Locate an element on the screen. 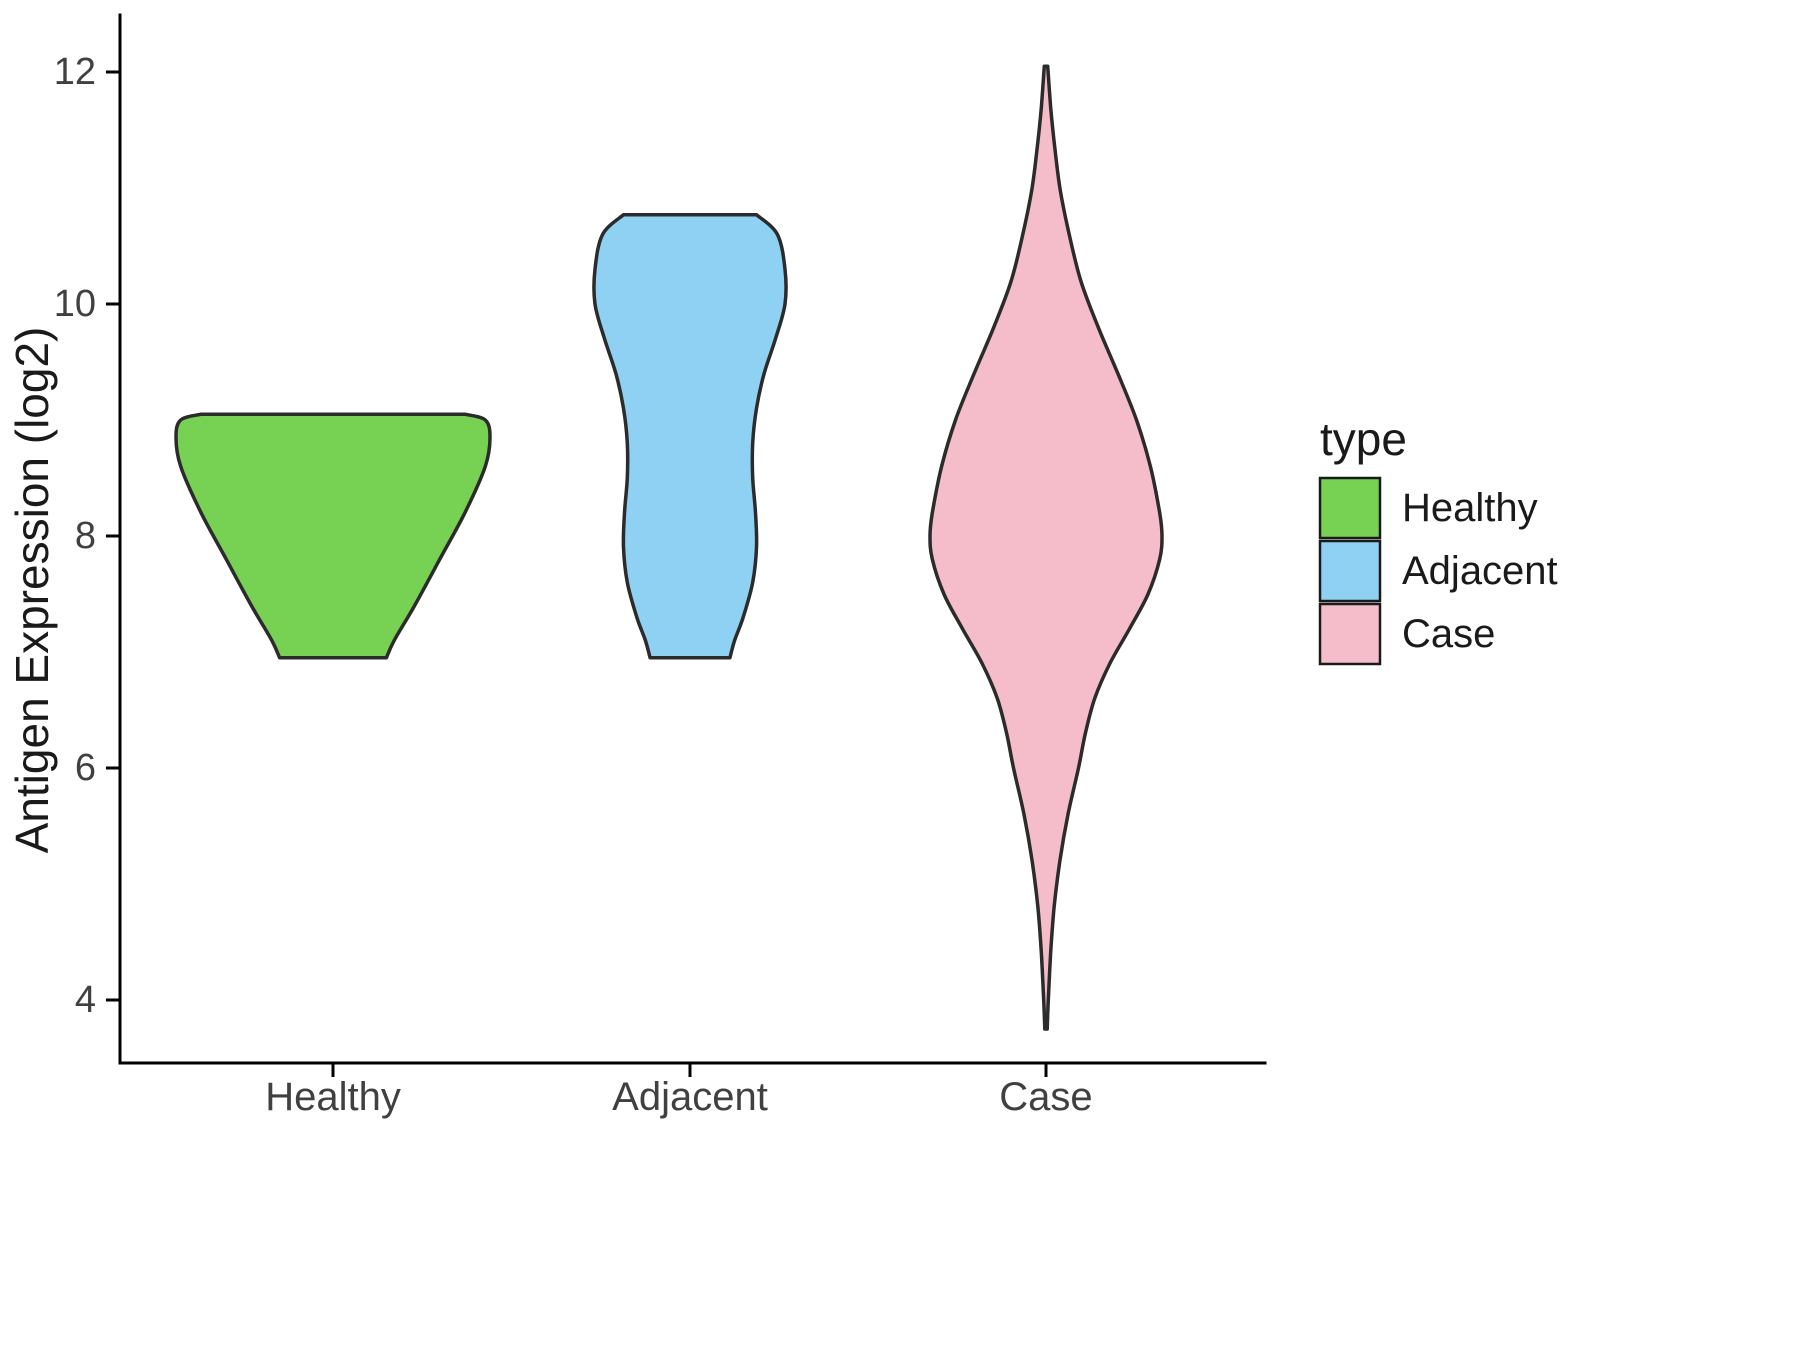 The image size is (1800, 1355). violin-adjacent is located at coordinates (690, 436).